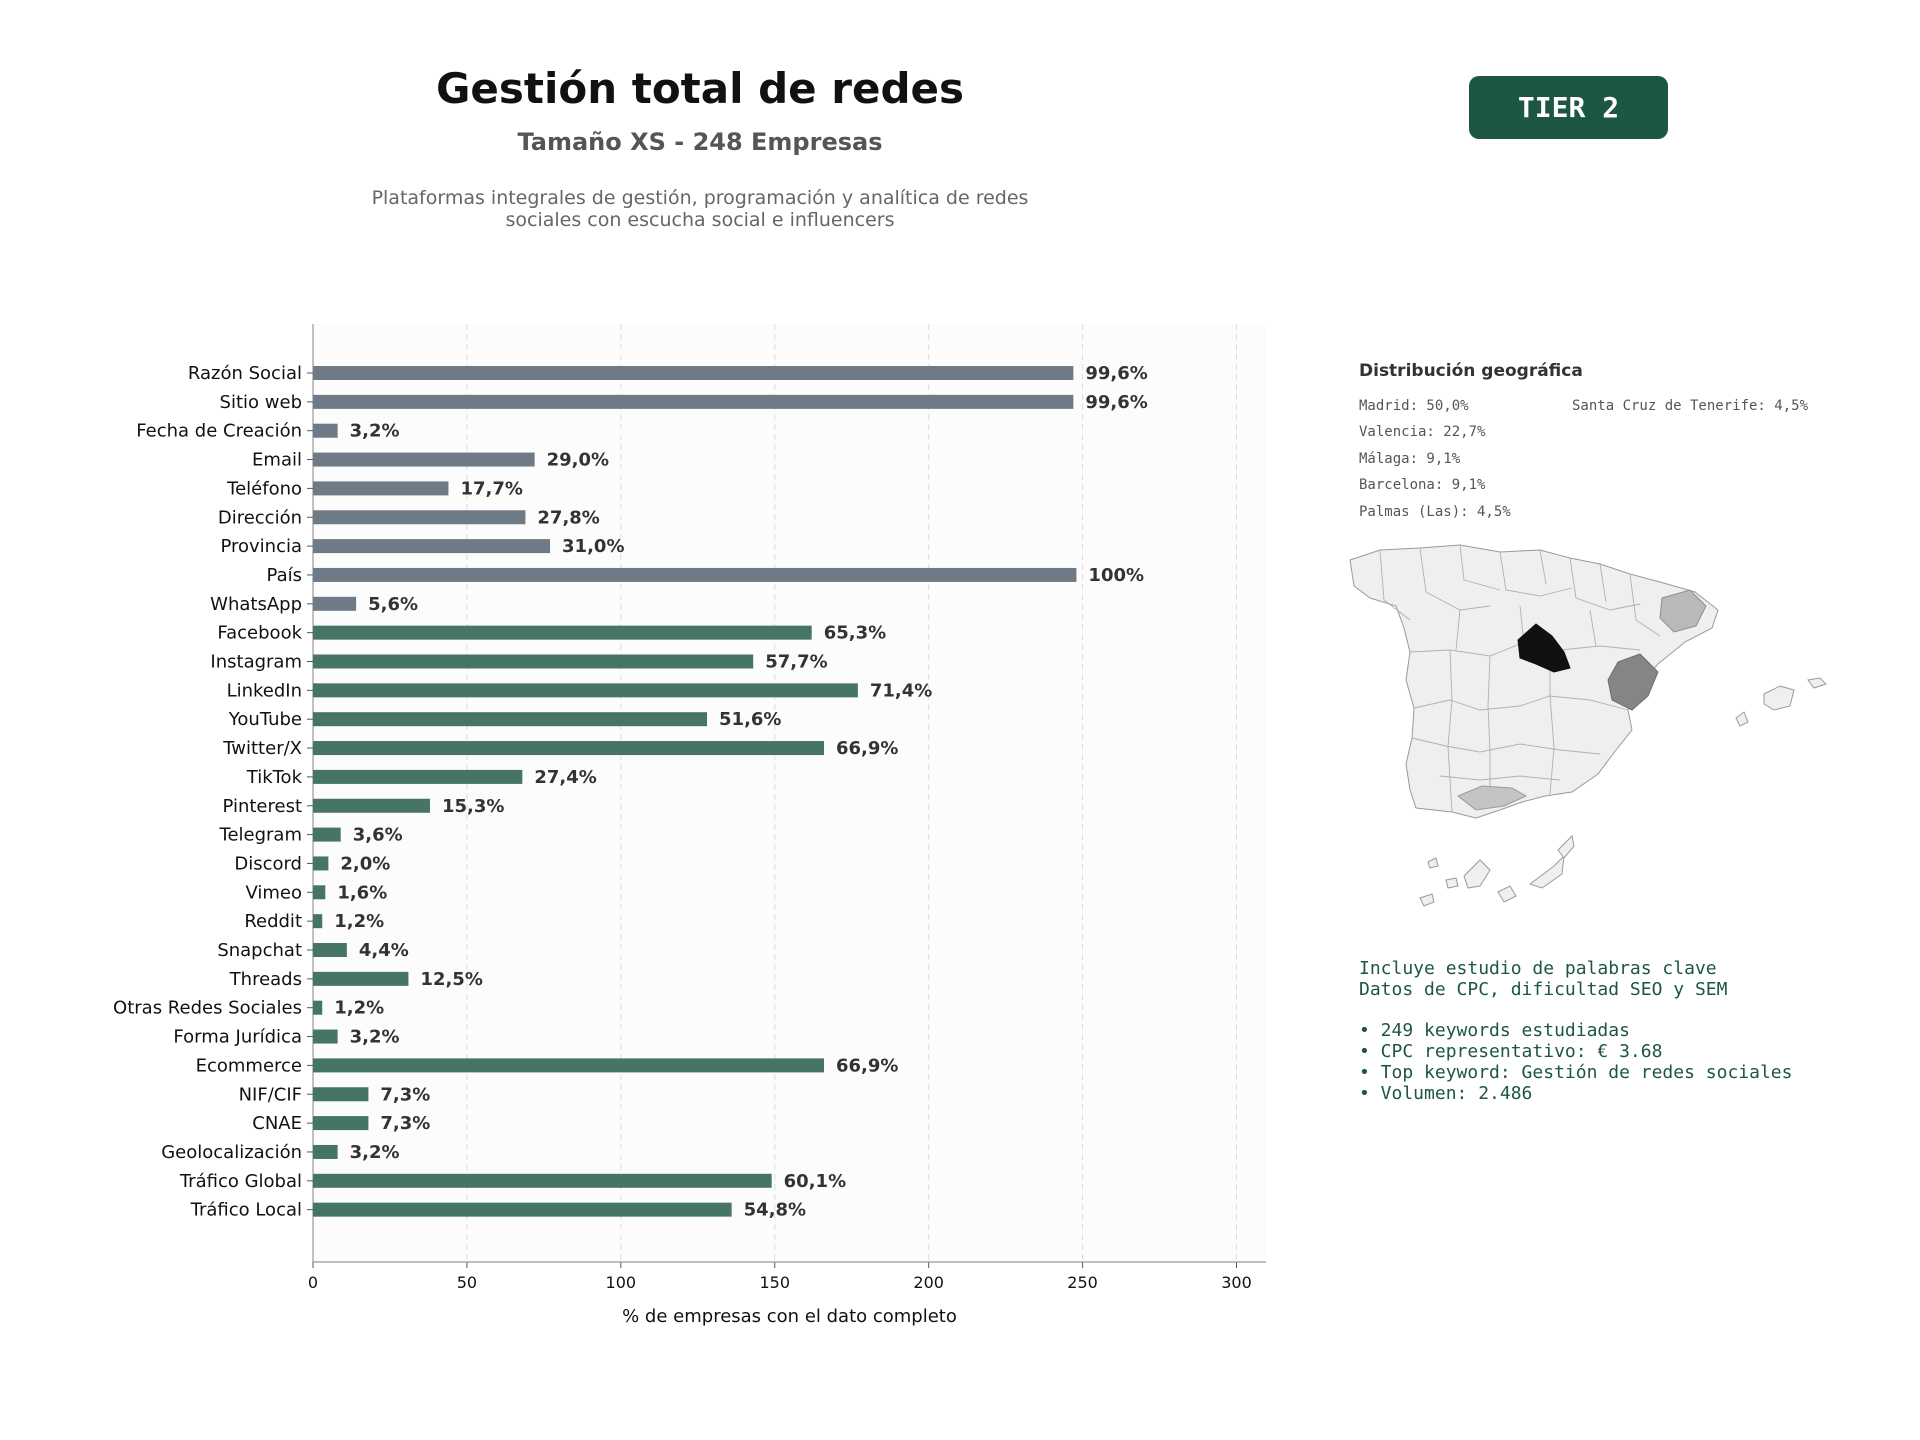  I want to click on category-label: Provincia, so click(261, 546).